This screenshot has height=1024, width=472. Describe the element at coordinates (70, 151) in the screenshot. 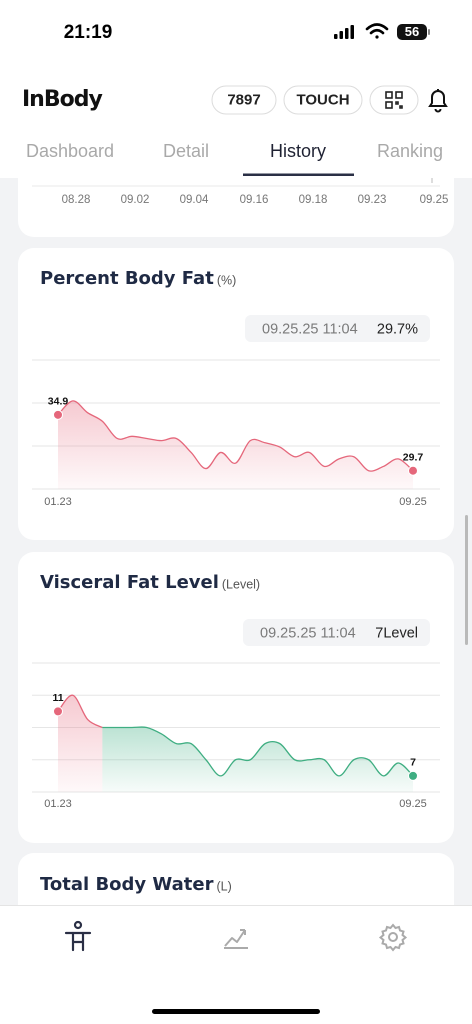

I see `tab: Dashboard` at that location.